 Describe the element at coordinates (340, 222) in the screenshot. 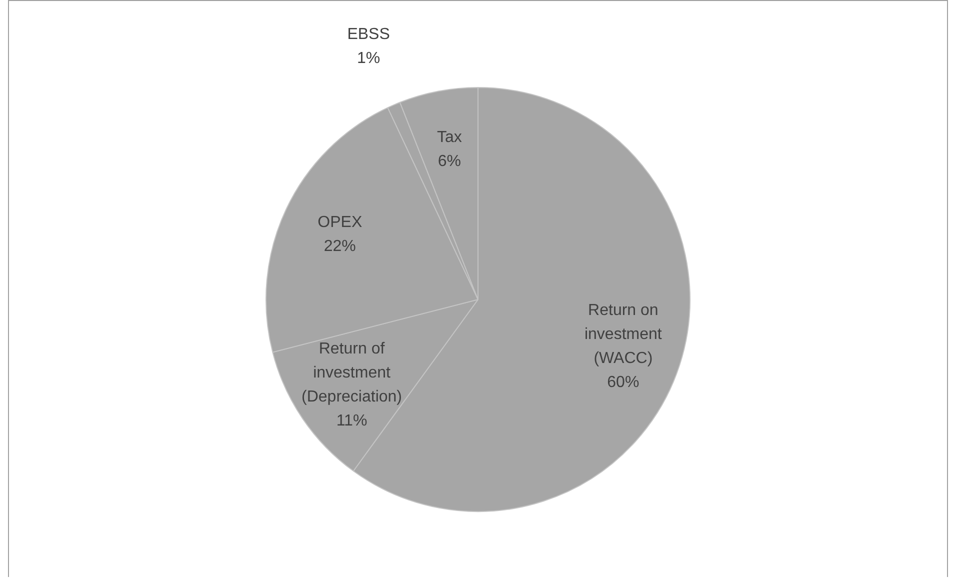

I see `slice-label: OPEX` at that location.